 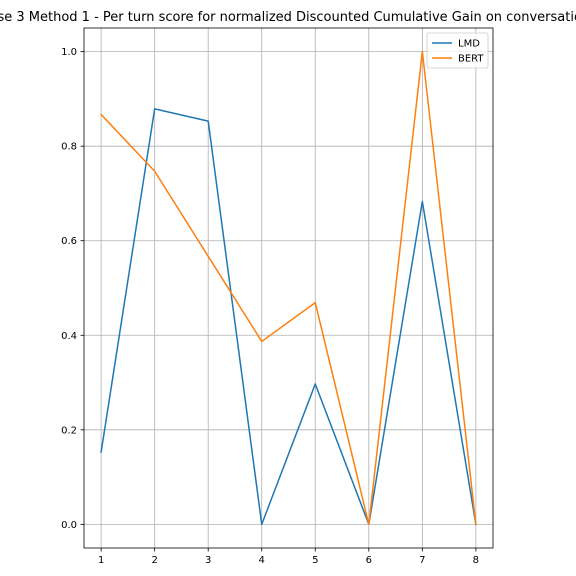 I want to click on legend: LMD BERT, so click(x=457, y=50).